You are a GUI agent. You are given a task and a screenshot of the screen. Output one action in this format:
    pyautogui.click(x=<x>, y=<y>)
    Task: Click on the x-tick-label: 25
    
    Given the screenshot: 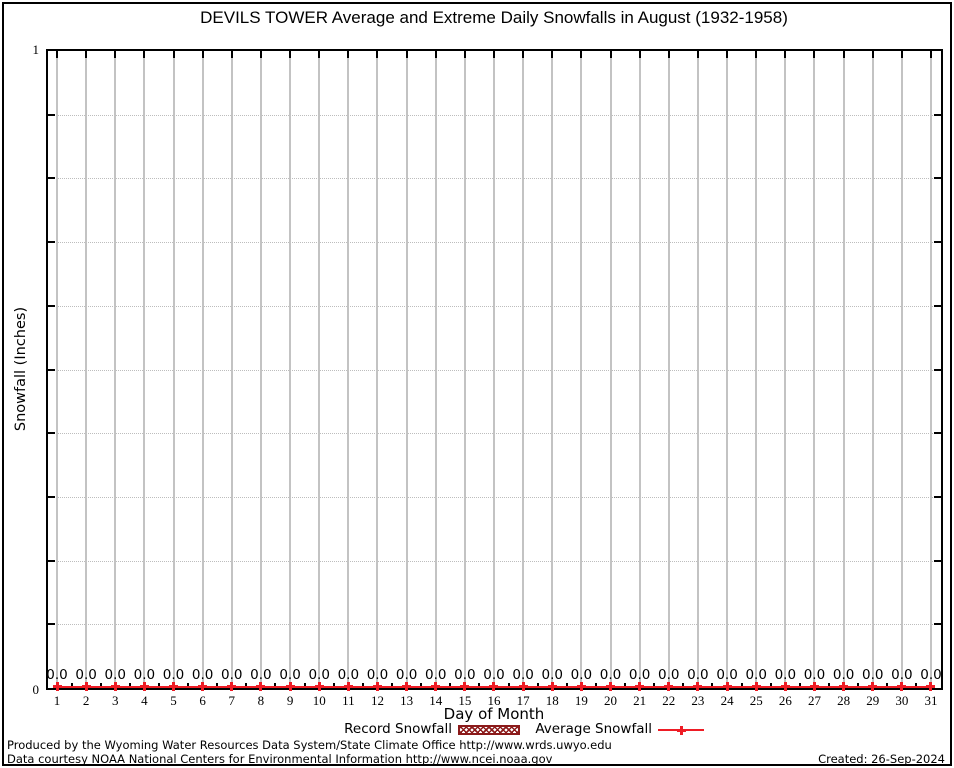 What is the action you would take?
    pyautogui.click(x=756, y=700)
    